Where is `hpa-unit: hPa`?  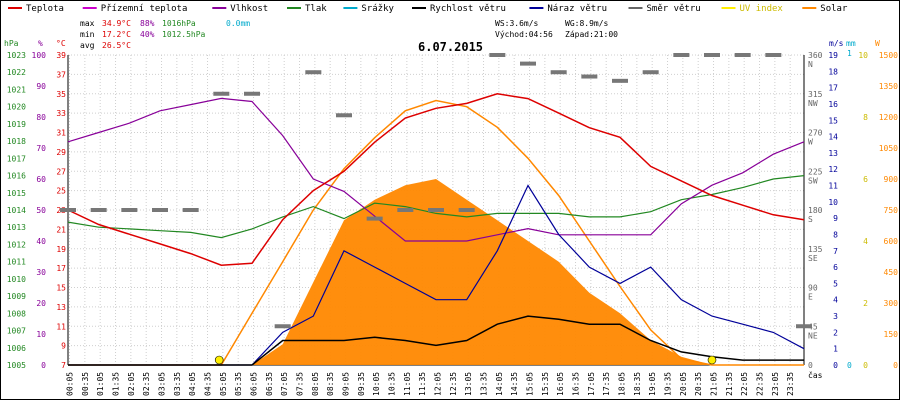
hpa-unit: hPa is located at coordinates (11, 43).